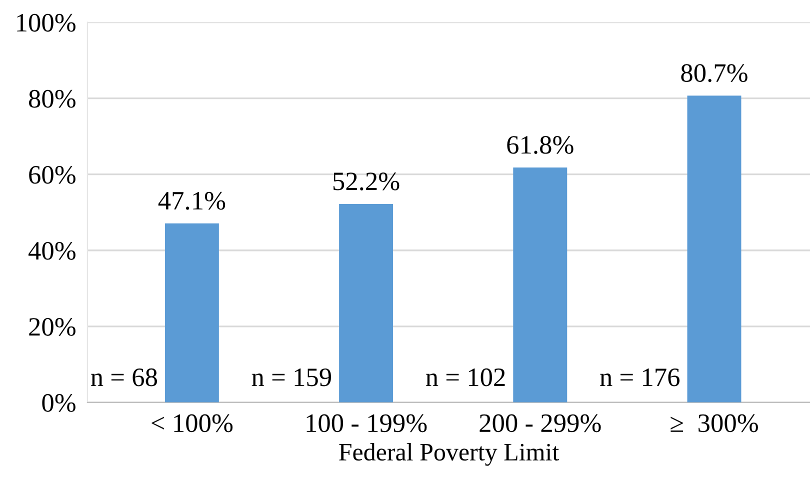 This screenshot has width=810, height=495. I want to click on x-tick-label: ≥ 300%, so click(714, 423).